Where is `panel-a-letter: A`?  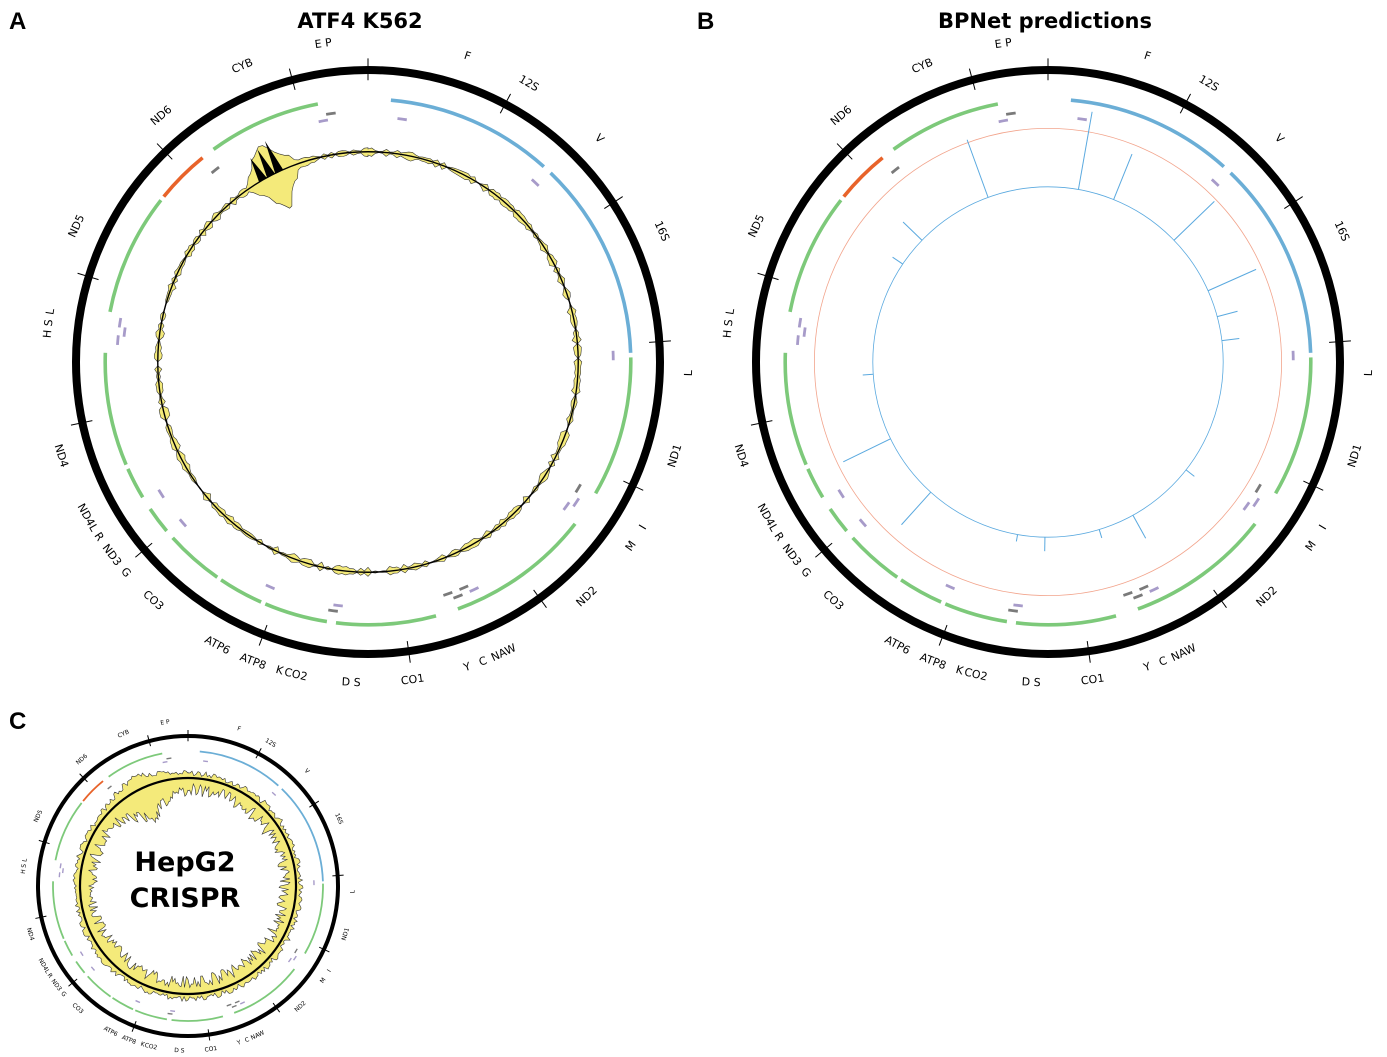
panel-a-letter: A is located at coordinates (17, 22).